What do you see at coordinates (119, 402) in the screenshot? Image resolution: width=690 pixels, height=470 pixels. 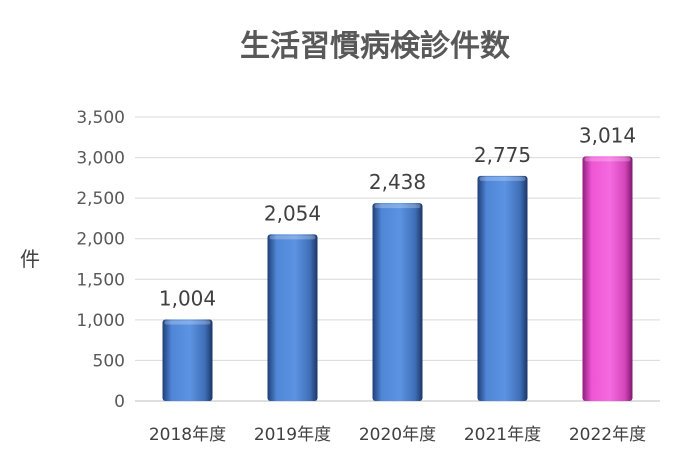 I see `y-tick-label: 0` at bounding box center [119, 402].